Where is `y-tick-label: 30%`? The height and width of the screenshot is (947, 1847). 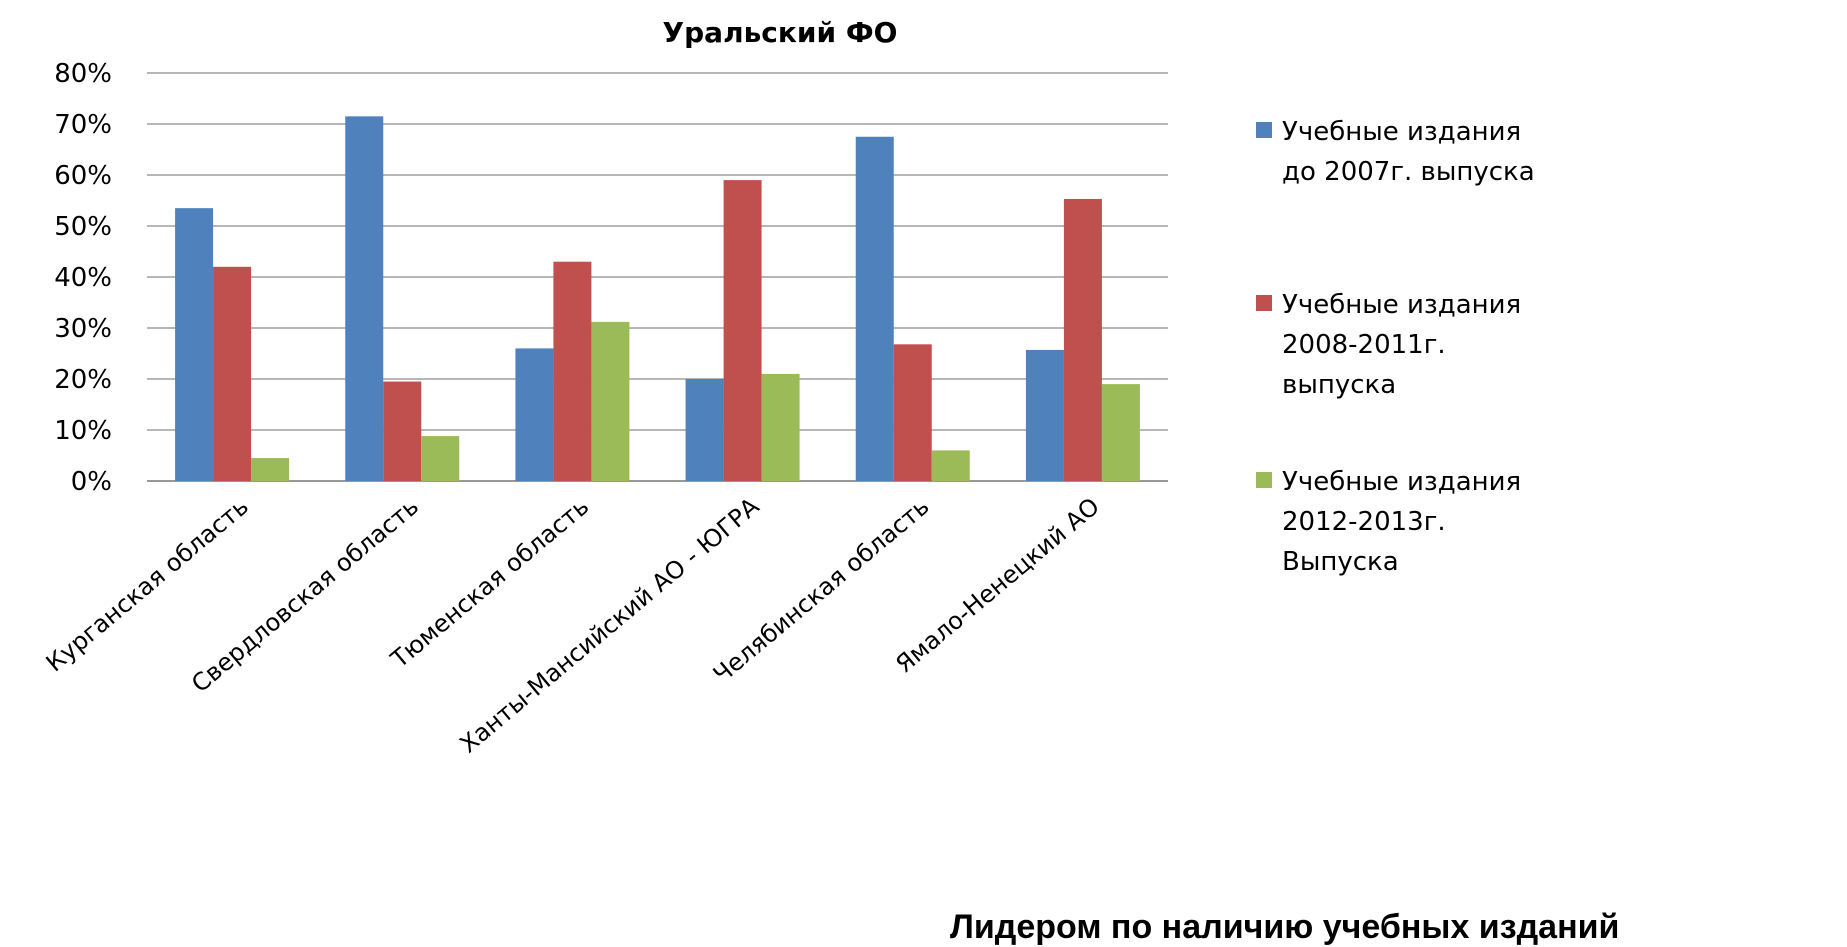
y-tick-label: 30% is located at coordinates (83, 329).